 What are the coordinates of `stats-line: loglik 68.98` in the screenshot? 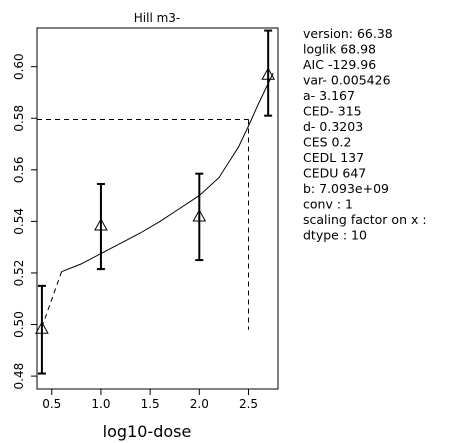 It's located at (339, 49).